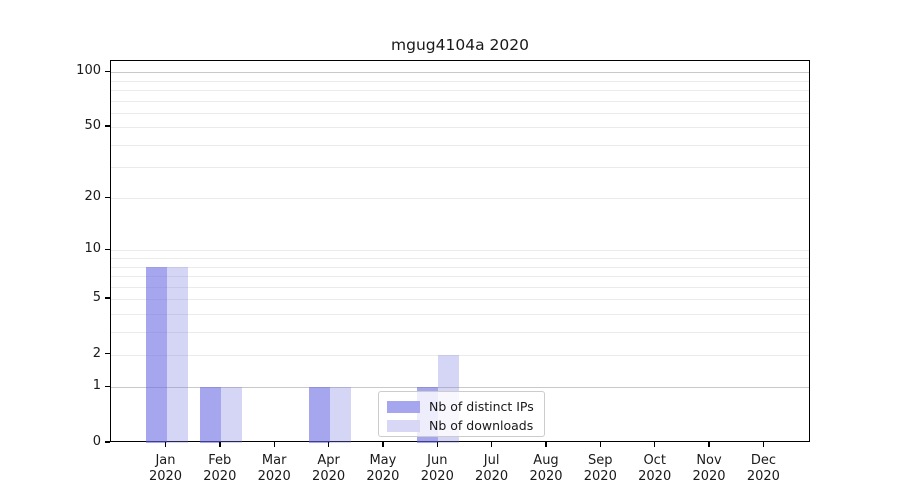 The width and height of the screenshot is (900, 500). I want to click on x-tick-label-jun: Jun 2020, so click(437, 468).